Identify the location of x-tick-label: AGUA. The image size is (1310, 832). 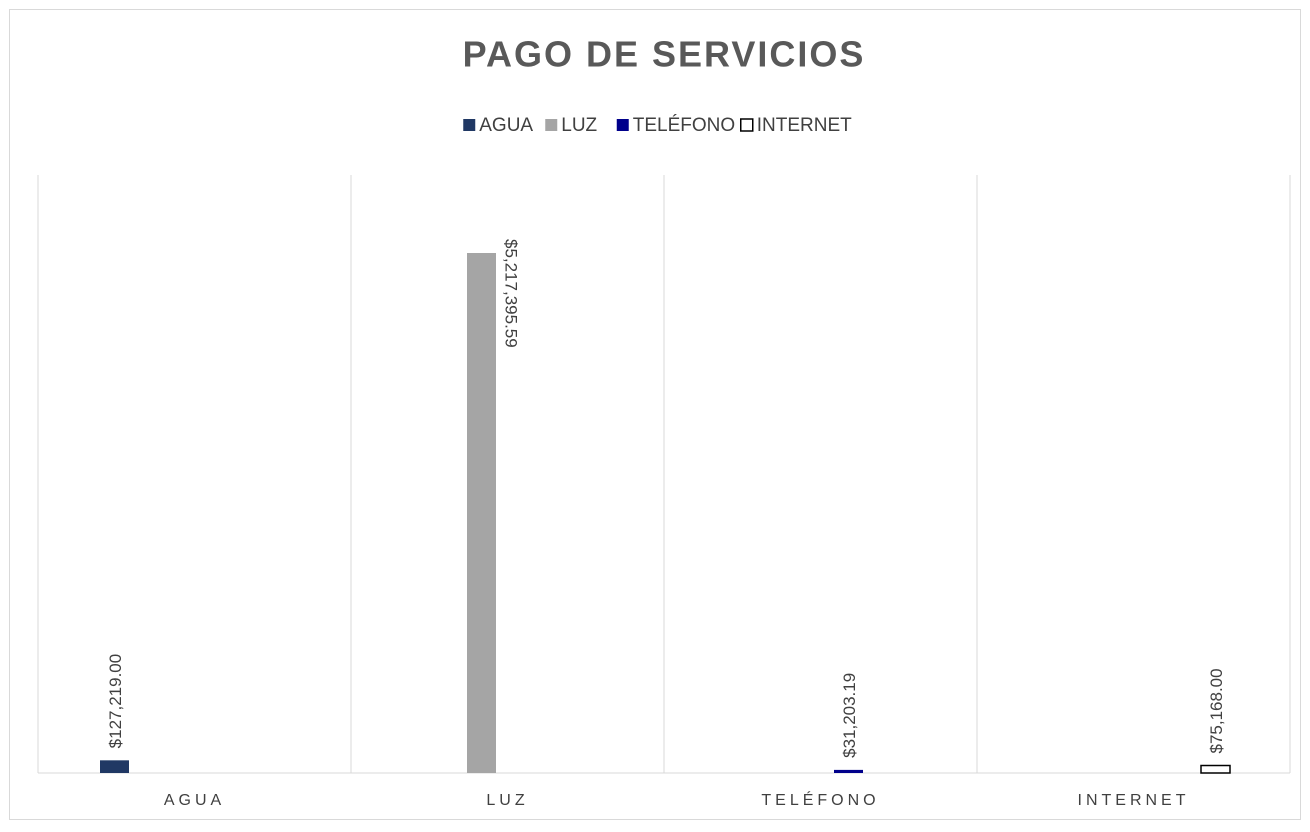
(194, 800).